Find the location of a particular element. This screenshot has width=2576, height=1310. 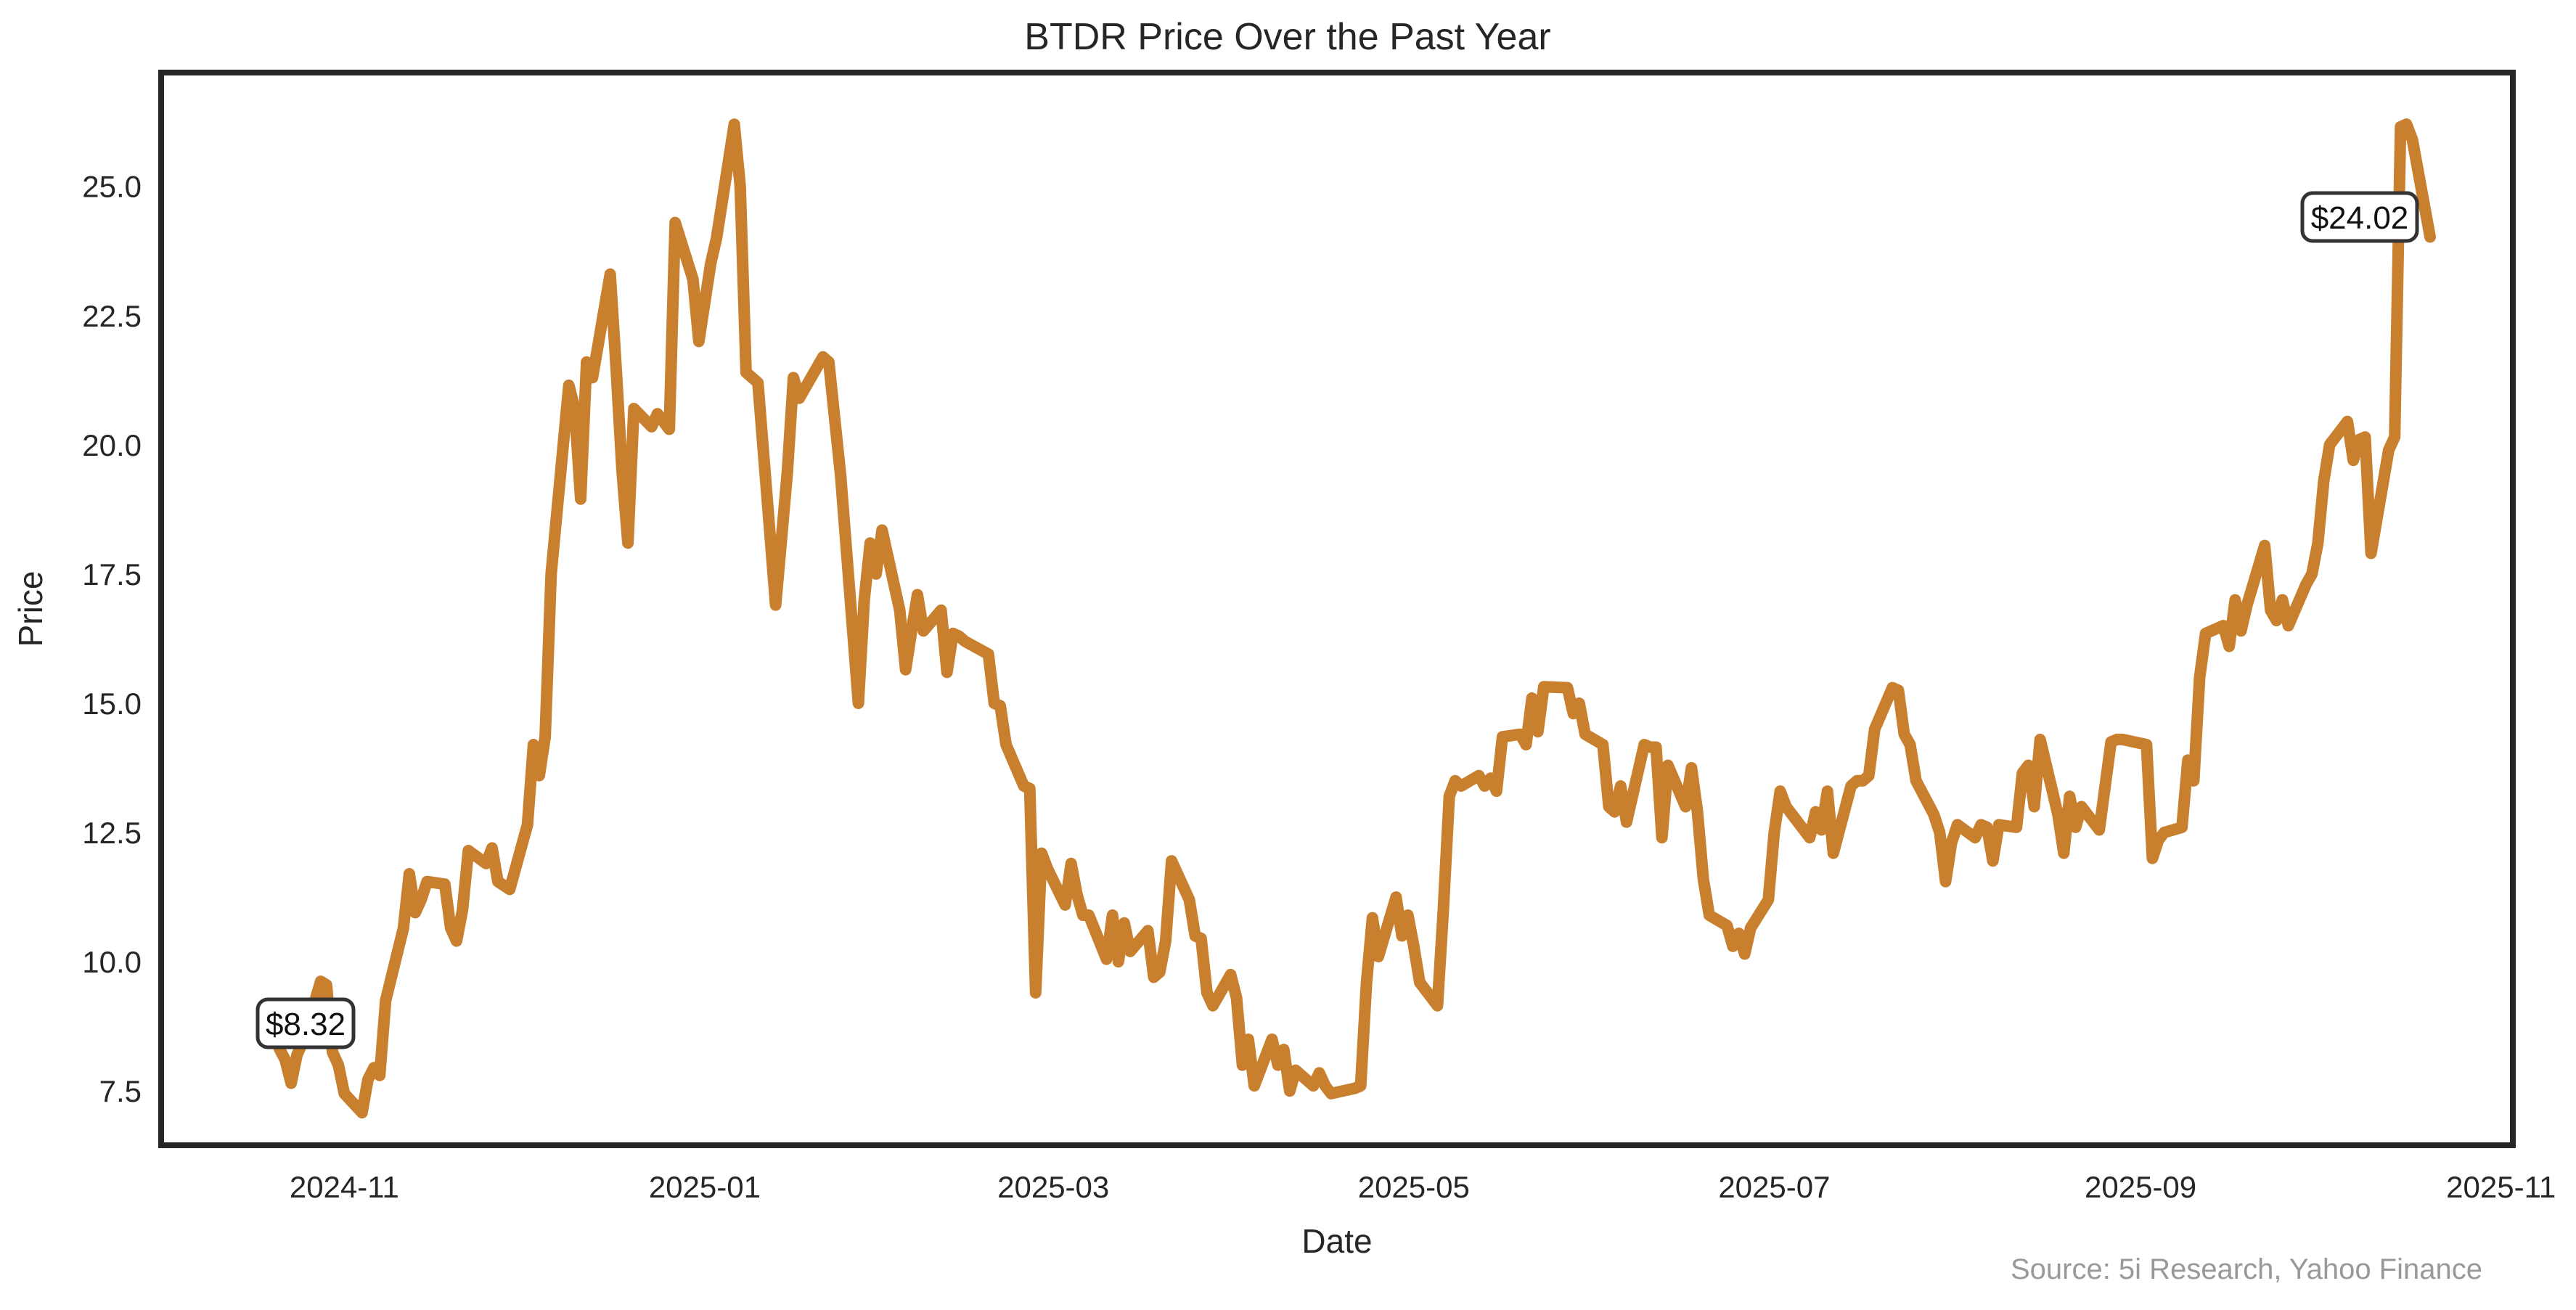

y-tick-label: 17.5 is located at coordinates (112, 574).